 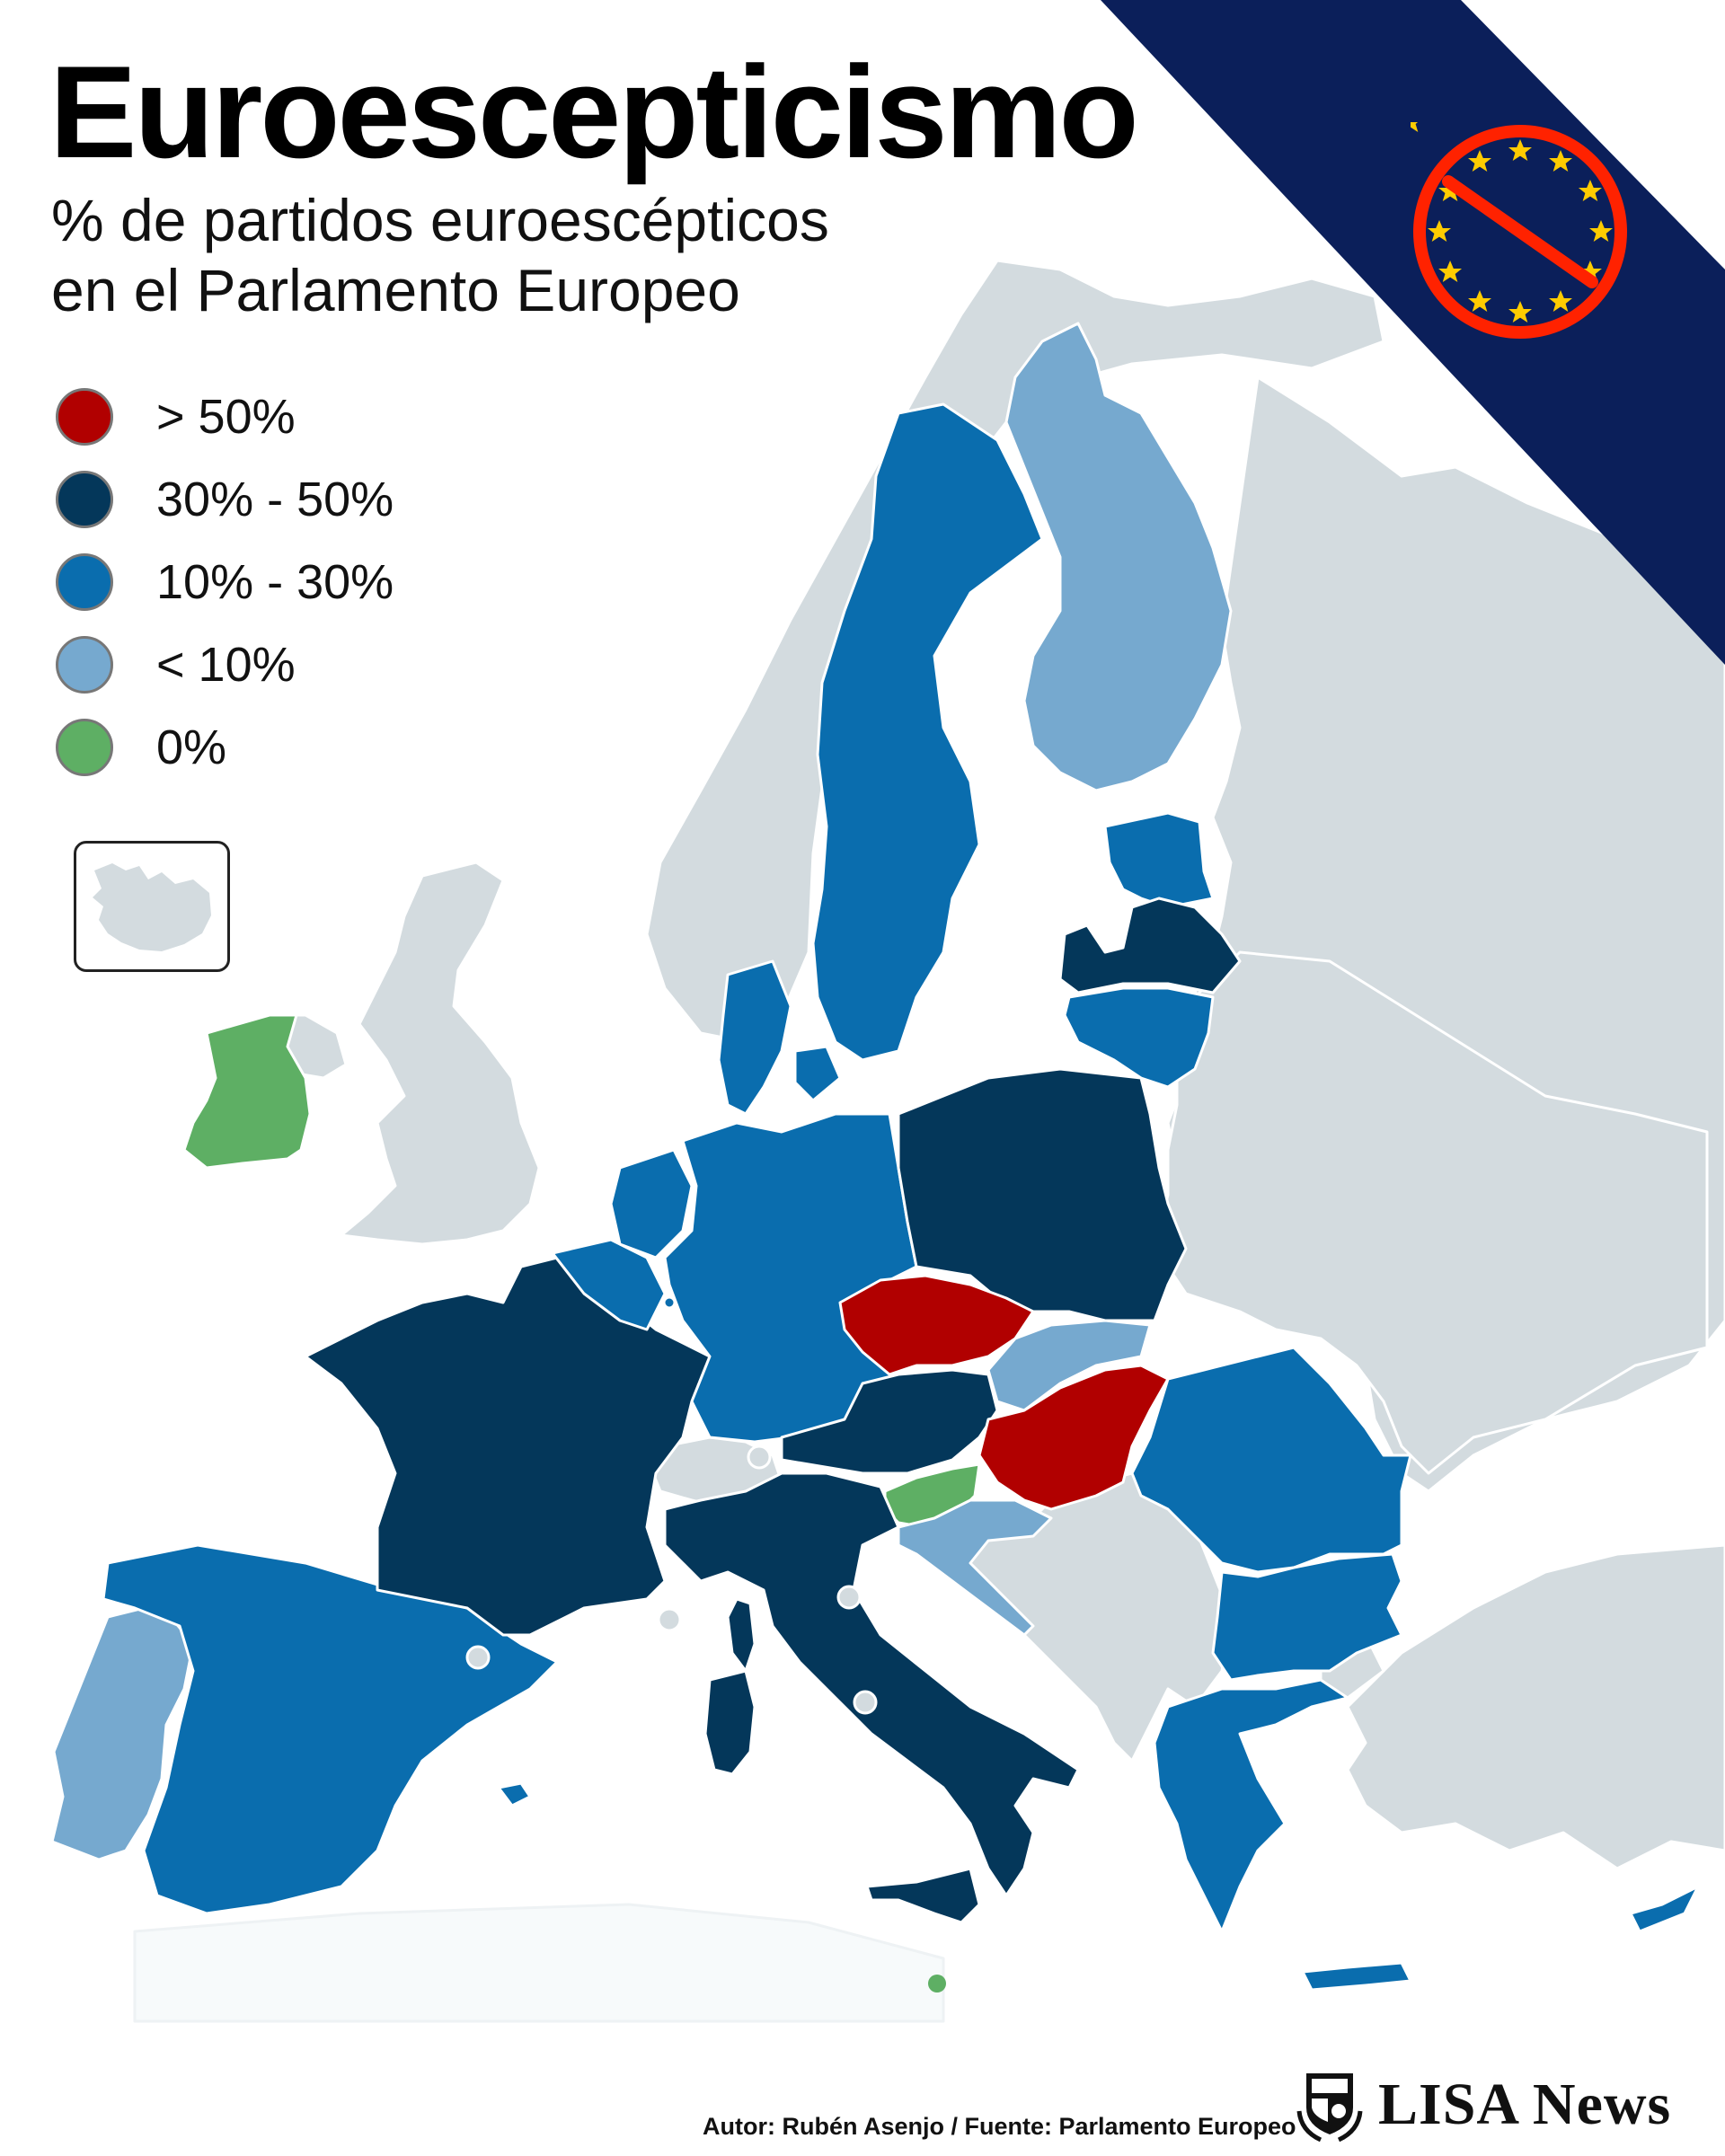 What do you see at coordinates (1329, 2108) in the screenshot?
I see `shield-crest-icon` at bounding box center [1329, 2108].